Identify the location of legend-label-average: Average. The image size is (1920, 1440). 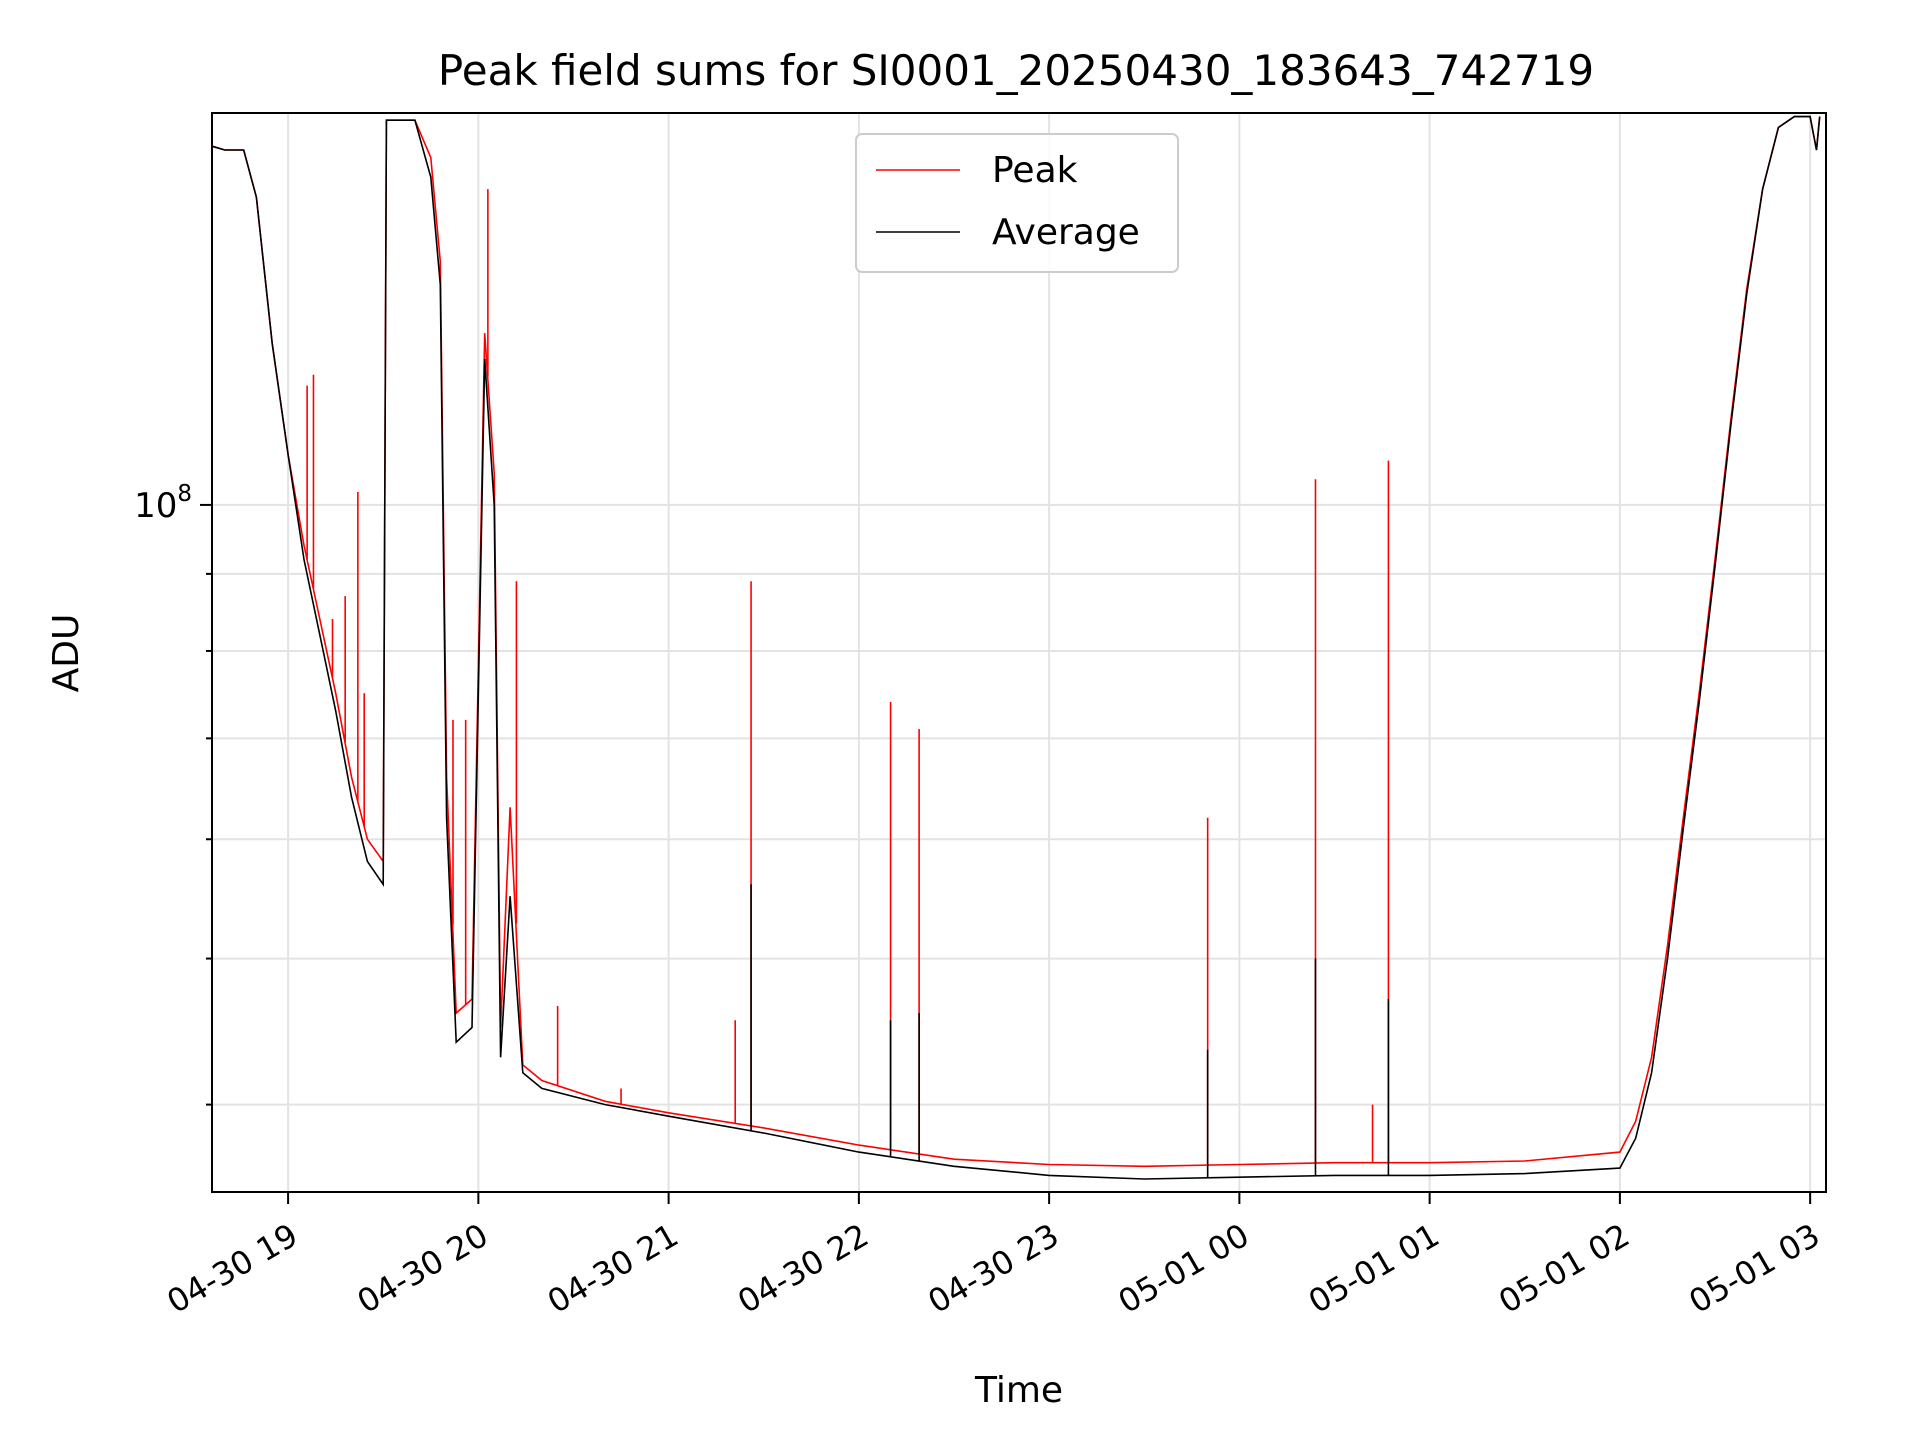
(1066, 232).